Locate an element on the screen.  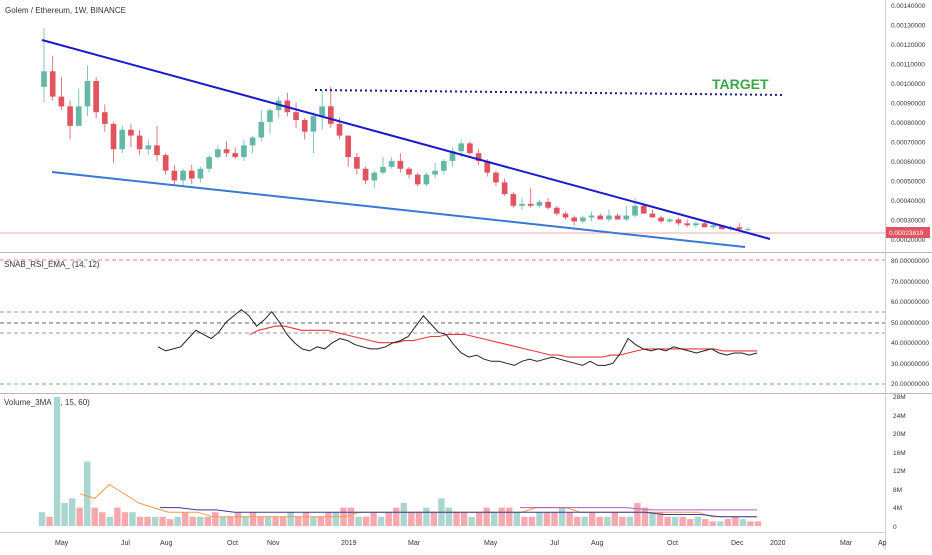
price-tick-label: 0.00110000 is located at coordinates (908, 65).